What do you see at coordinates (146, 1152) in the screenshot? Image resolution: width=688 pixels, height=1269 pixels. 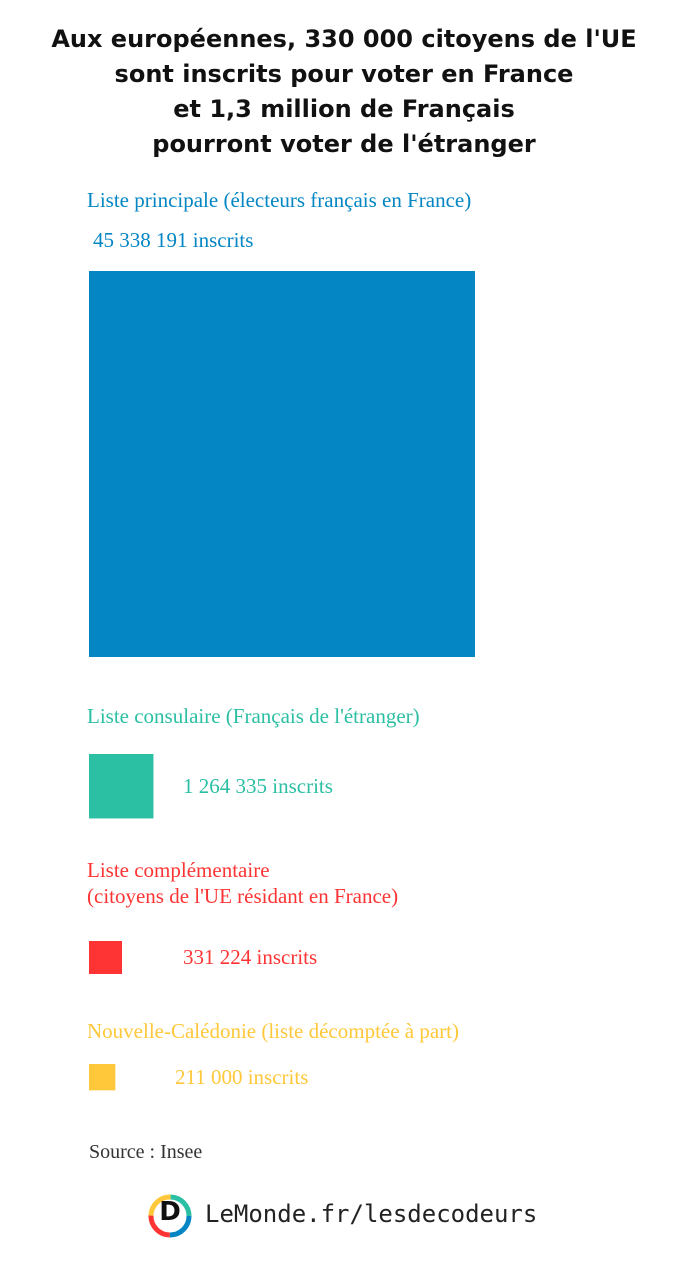 I see `source: Source : Insee` at bounding box center [146, 1152].